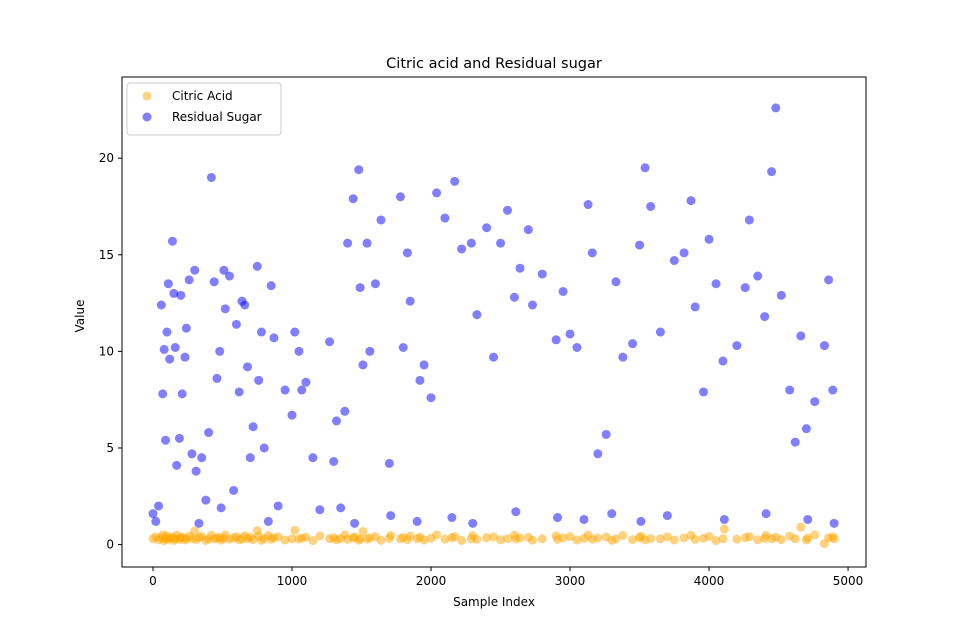 This screenshot has width=963, height=640. I want to click on x-tick-label: 3000, so click(570, 581).